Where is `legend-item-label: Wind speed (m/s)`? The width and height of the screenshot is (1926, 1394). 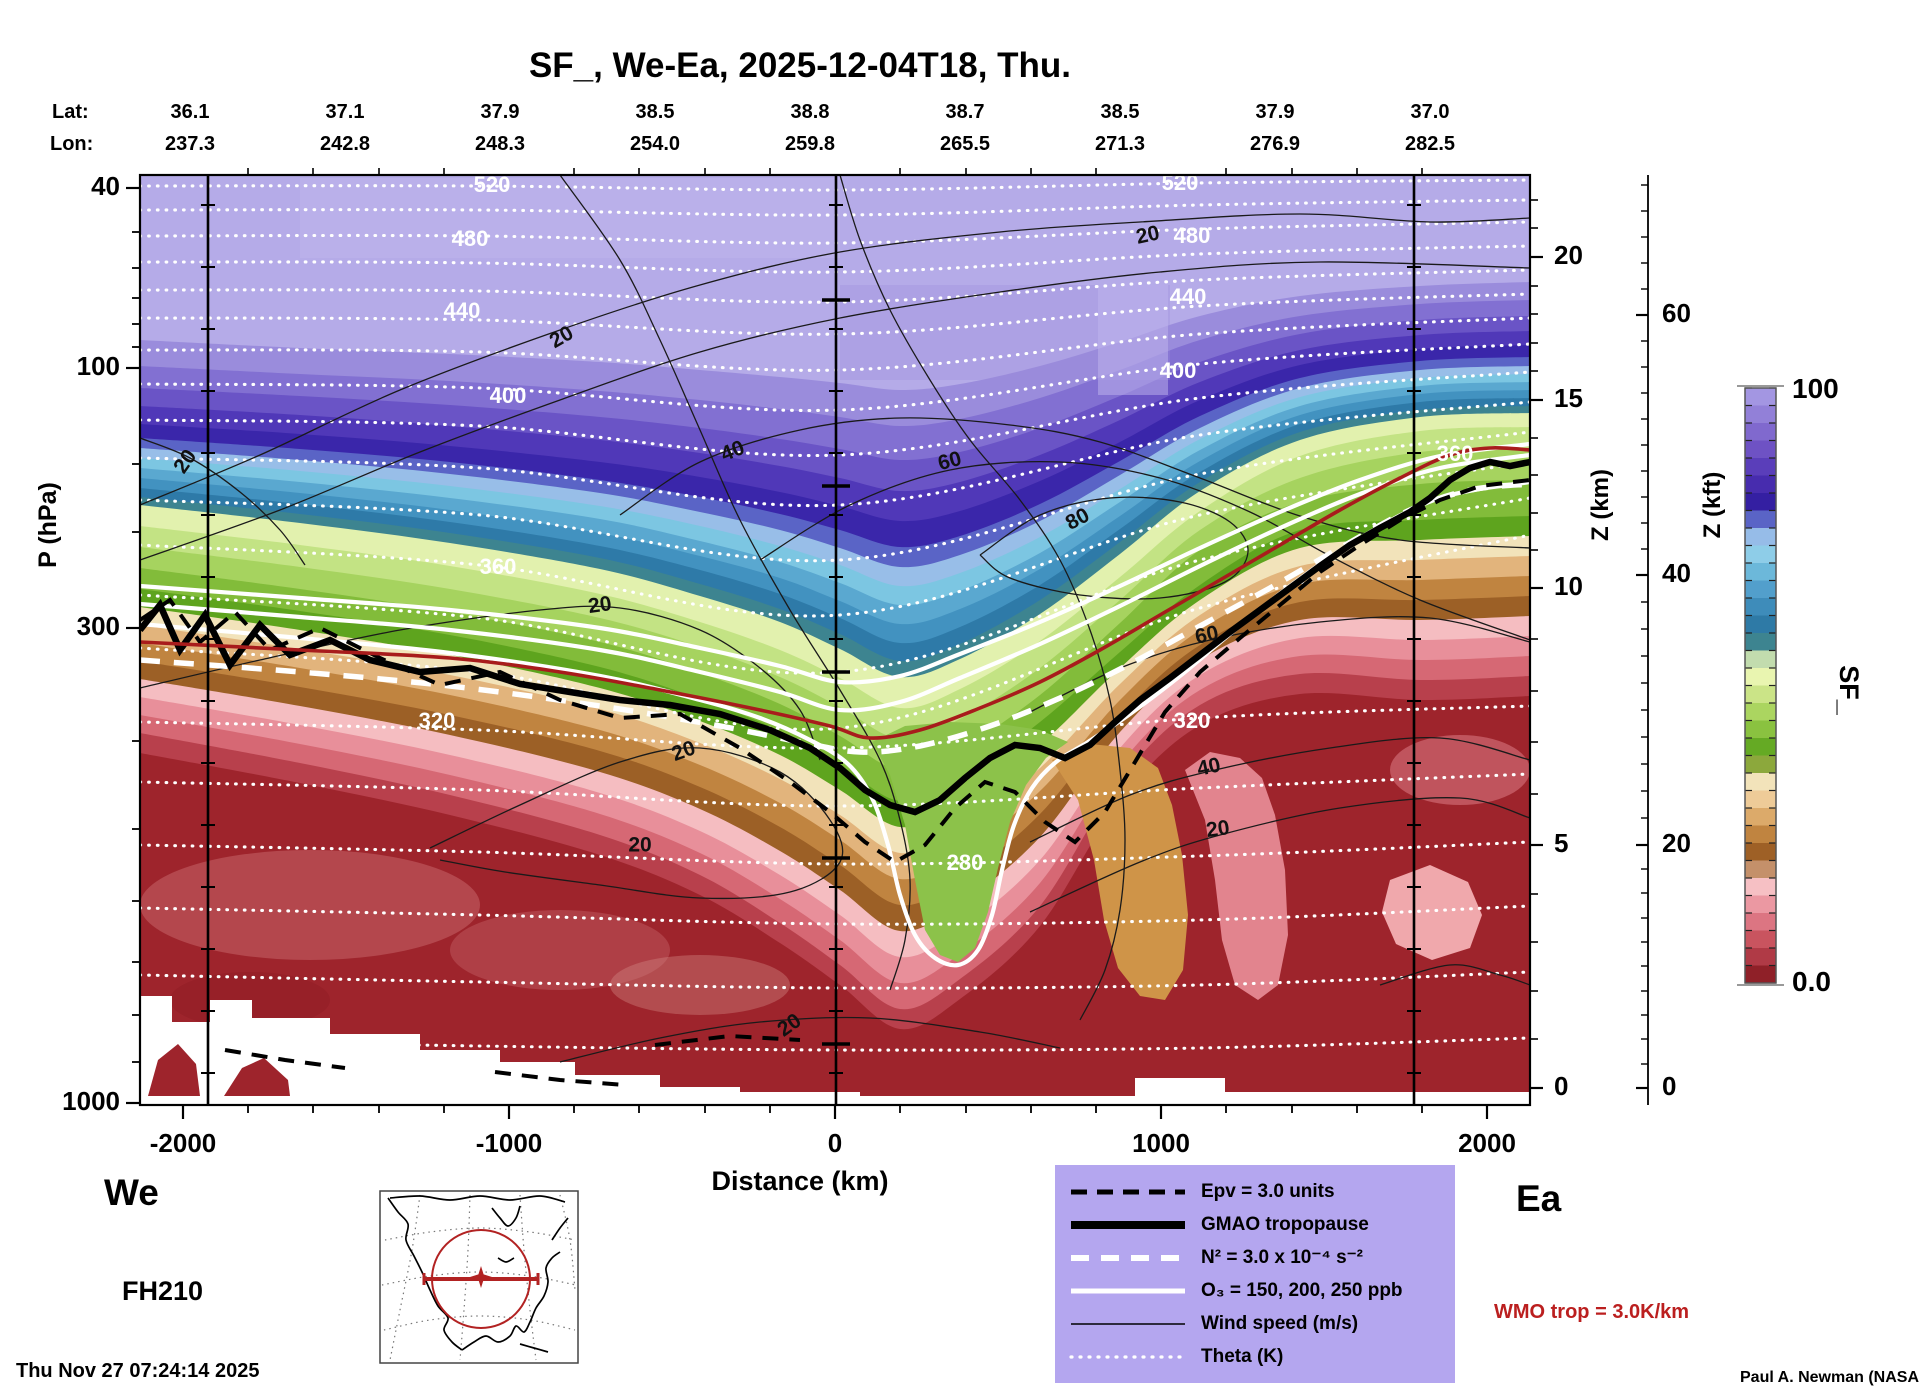
legend-item-label: Wind speed (m/s) is located at coordinates (1280, 1323).